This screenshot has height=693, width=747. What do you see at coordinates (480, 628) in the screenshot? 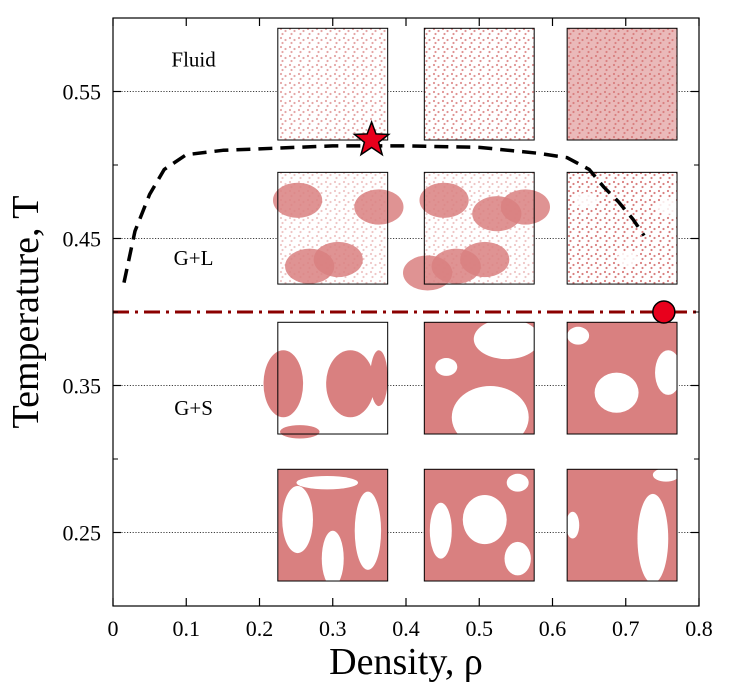
I see `x-tick-label-5: 0.5` at bounding box center [480, 628].